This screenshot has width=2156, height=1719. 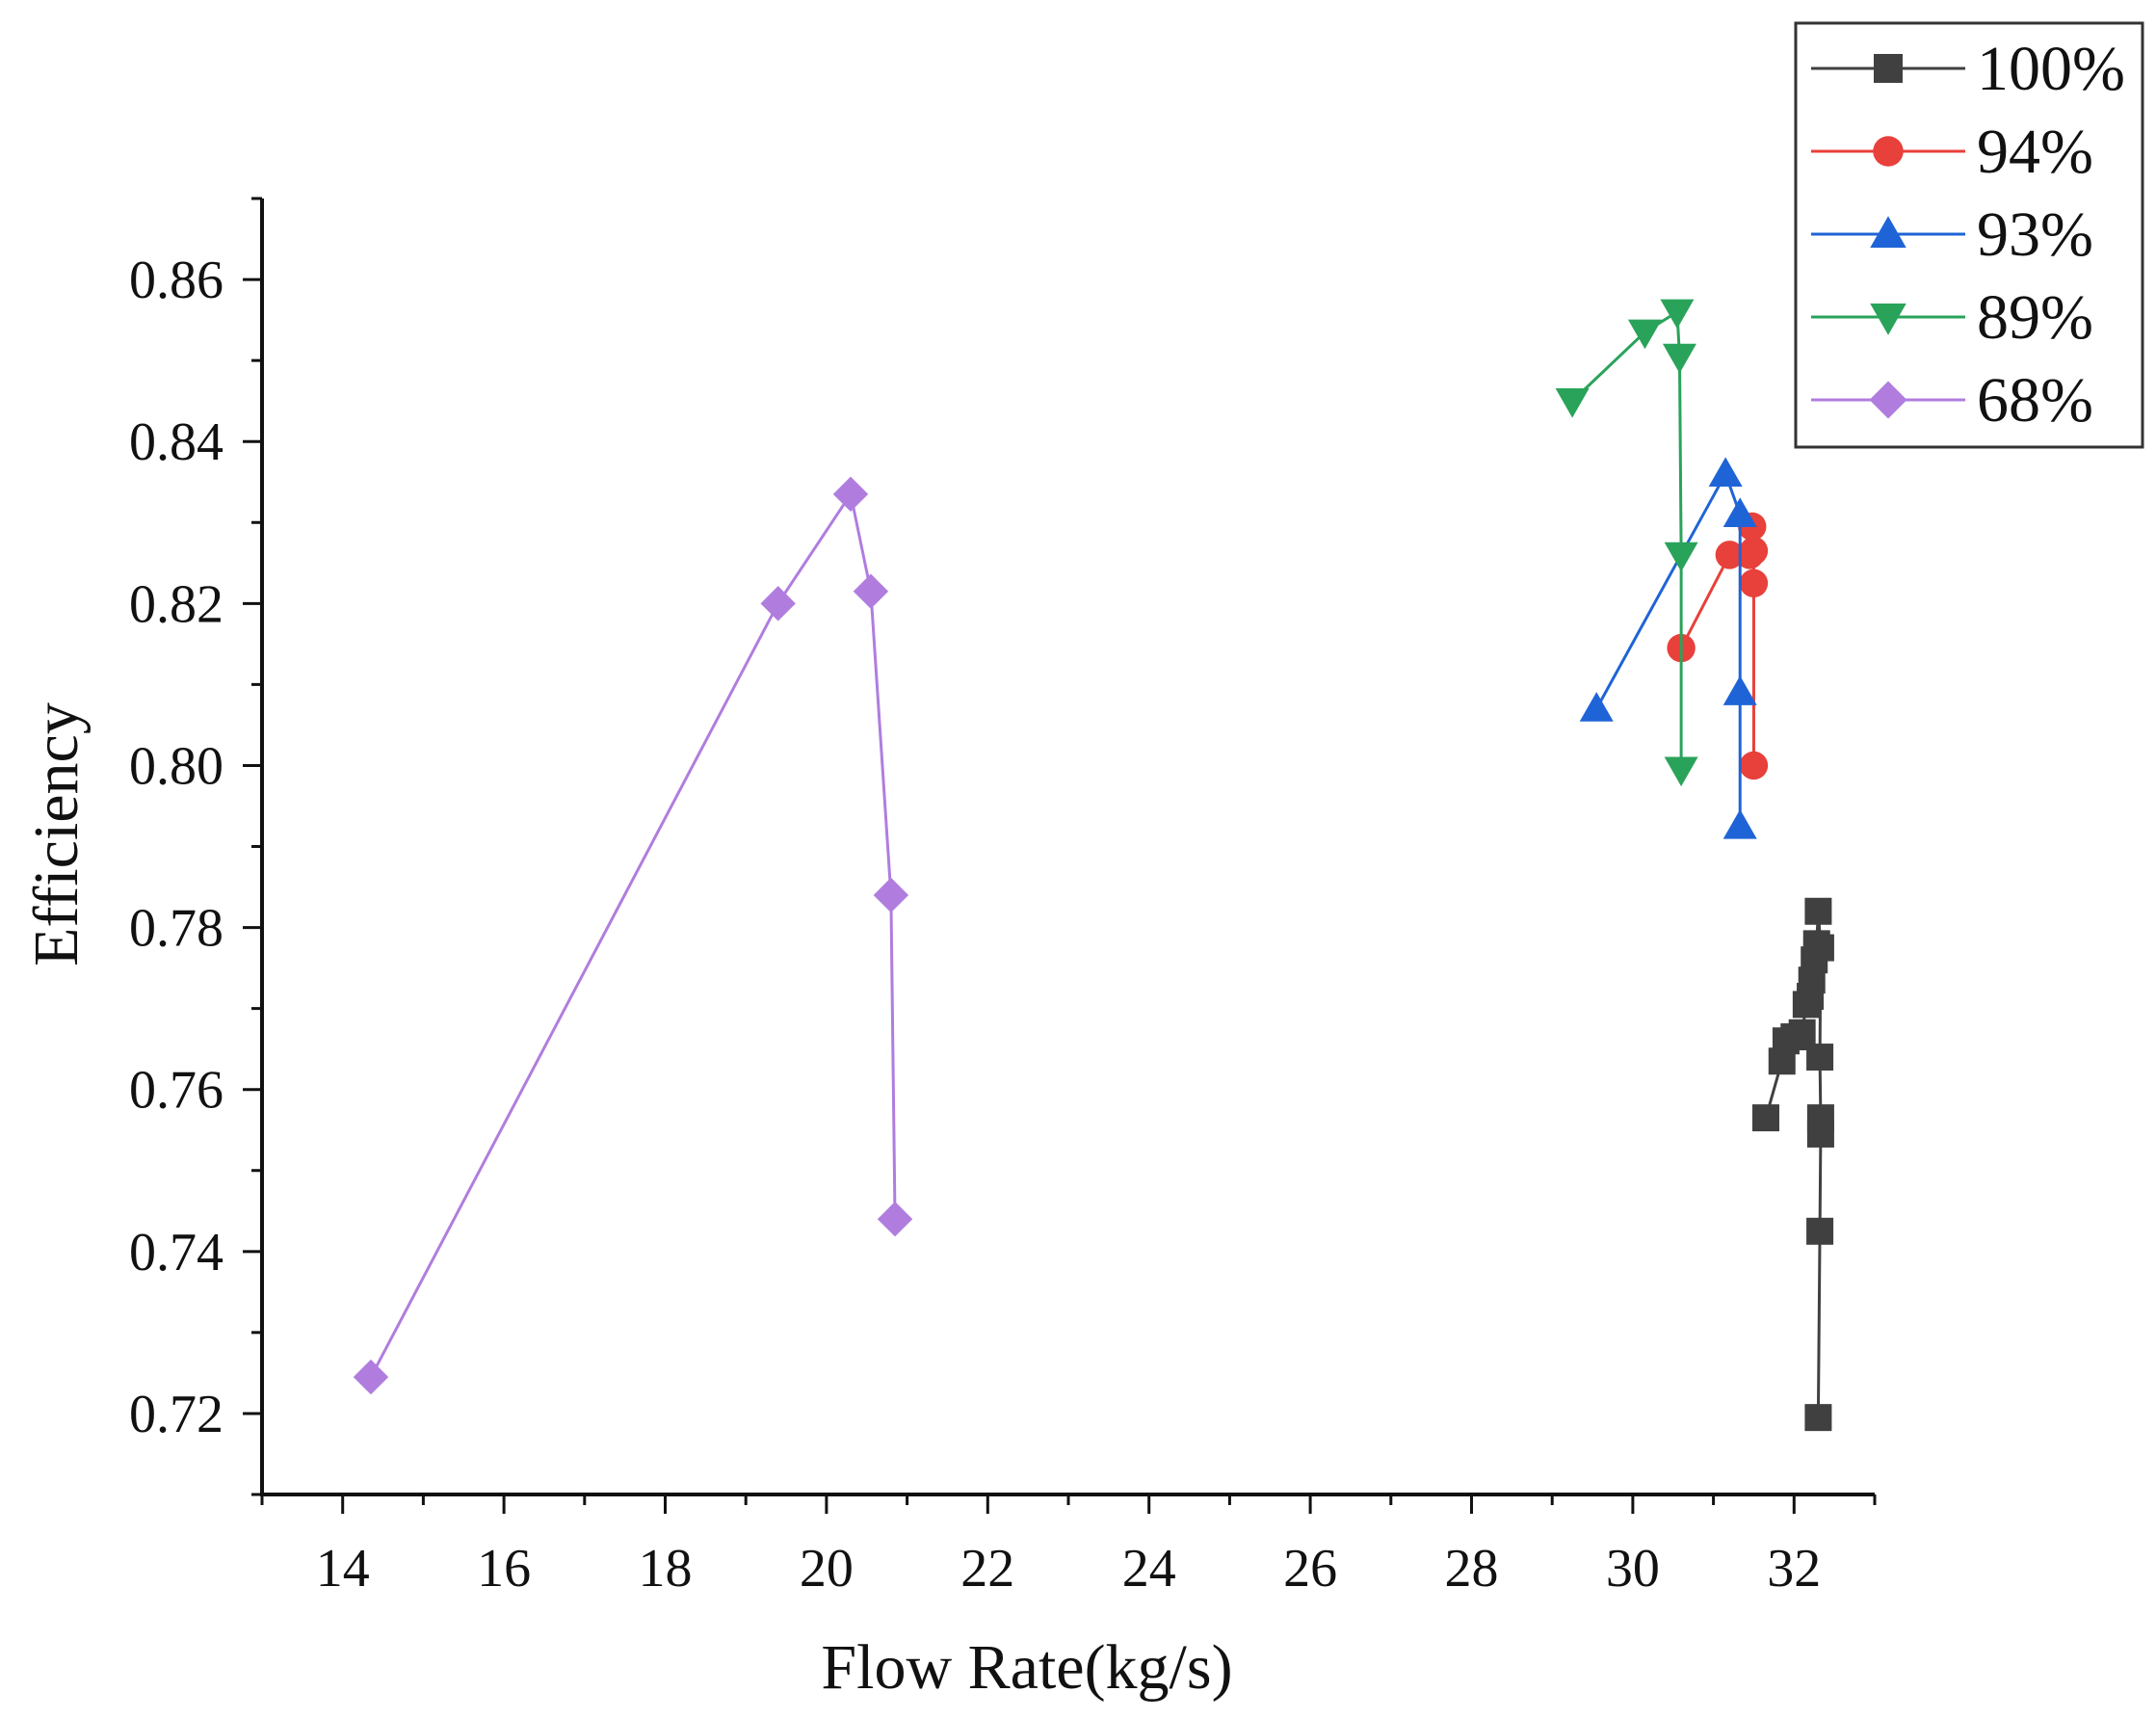 What do you see at coordinates (2035, 152) in the screenshot?
I see `legend-label: 94%` at bounding box center [2035, 152].